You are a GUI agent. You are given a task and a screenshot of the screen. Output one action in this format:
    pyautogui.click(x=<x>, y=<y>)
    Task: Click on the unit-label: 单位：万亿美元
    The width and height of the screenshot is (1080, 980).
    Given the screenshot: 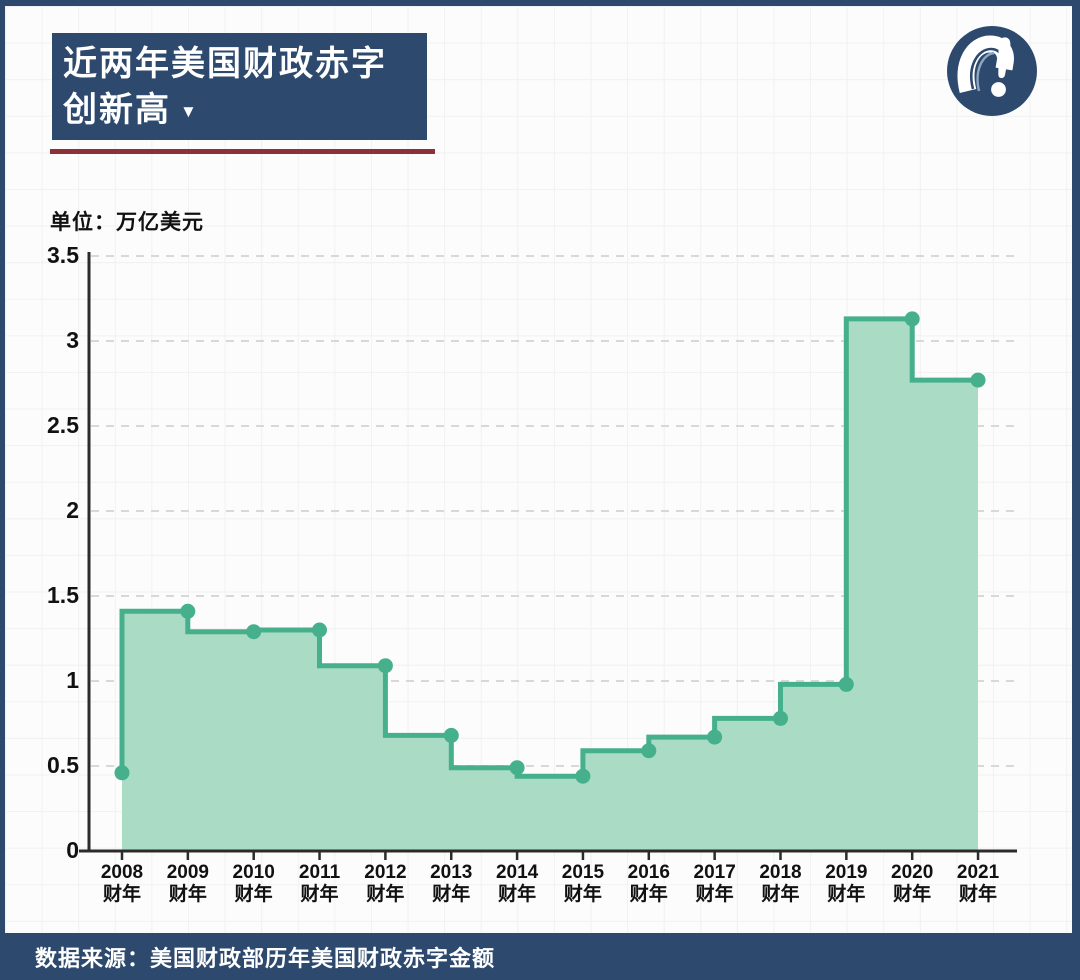 What is the action you would take?
    pyautogui.click(x=127, y=222)
    